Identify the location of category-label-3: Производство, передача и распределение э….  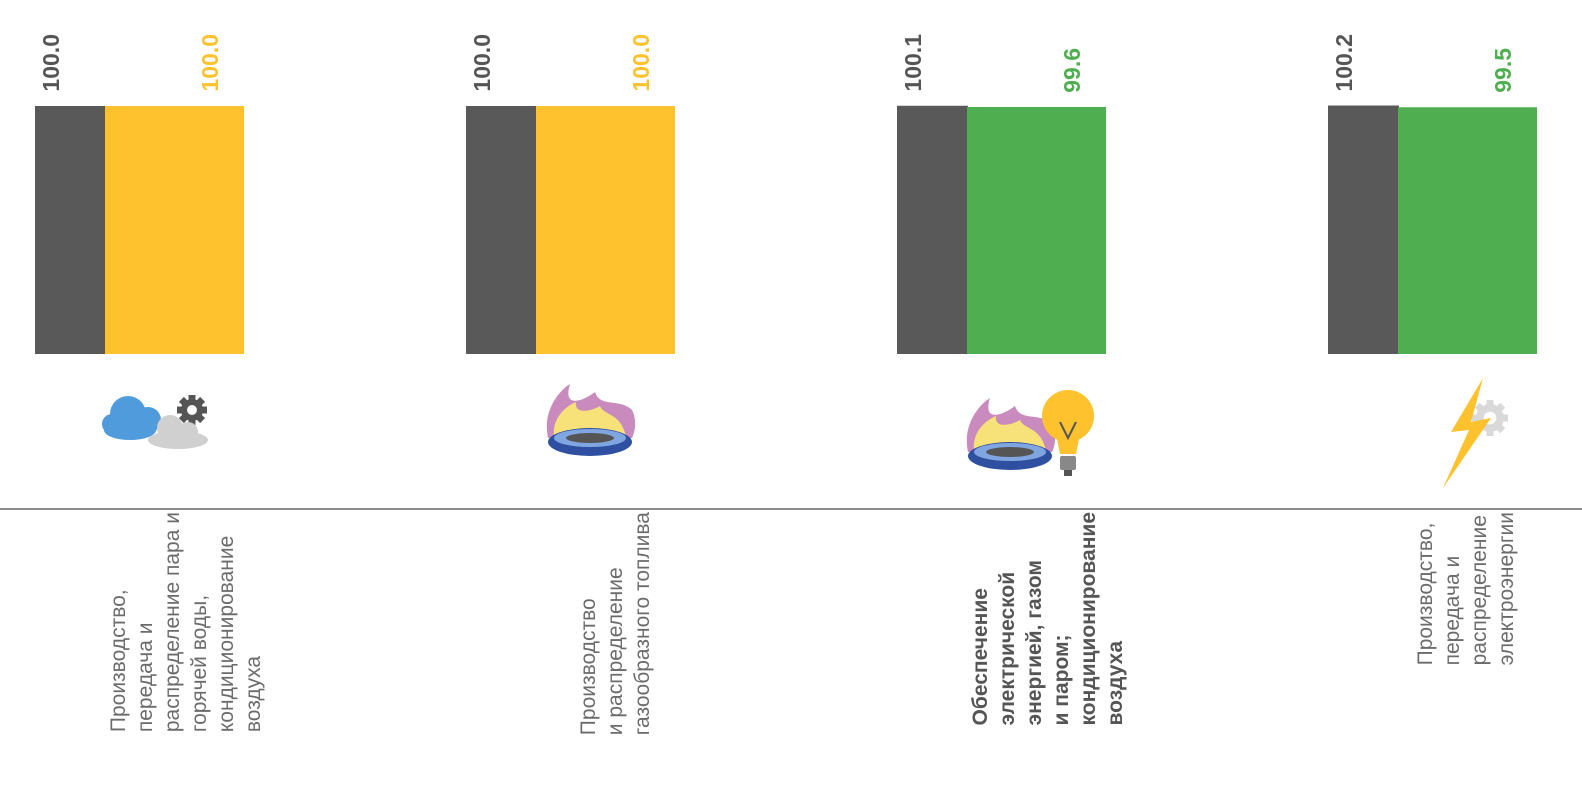
(1466, 588).